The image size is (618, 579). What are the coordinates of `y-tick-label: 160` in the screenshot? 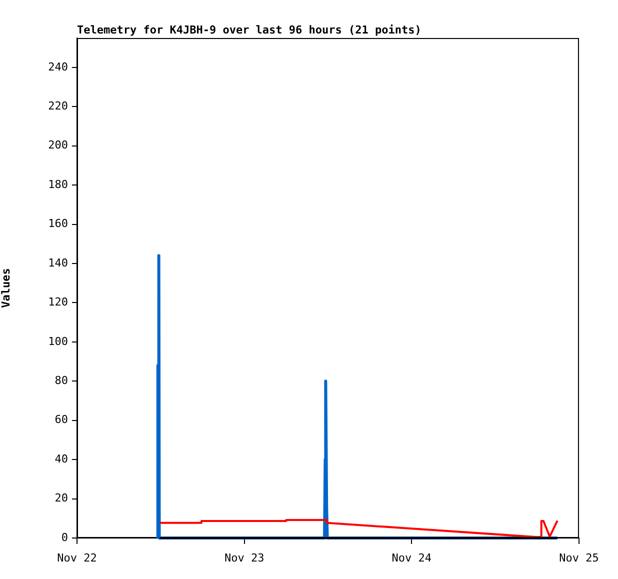 It's located at (58, 223).